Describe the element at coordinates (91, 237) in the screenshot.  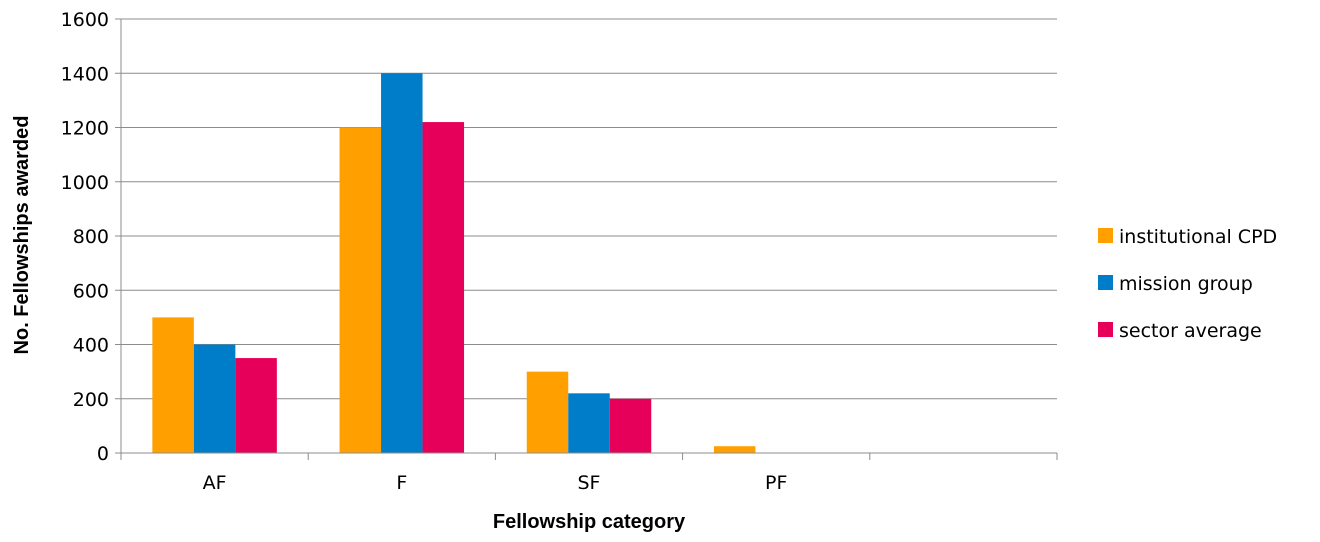
I see `y-tick-label: 800` at that location.